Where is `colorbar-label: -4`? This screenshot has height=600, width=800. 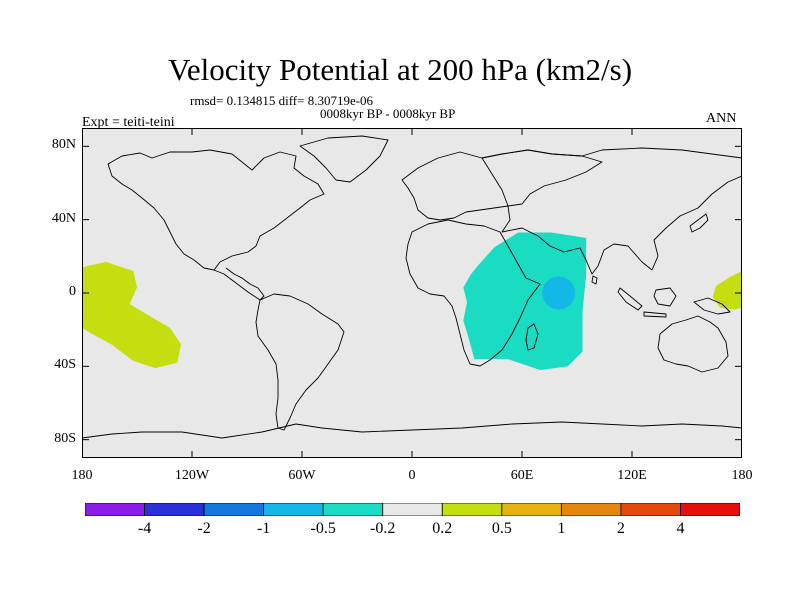 colorbar-label: -4 is located at coordinates (144, 528).